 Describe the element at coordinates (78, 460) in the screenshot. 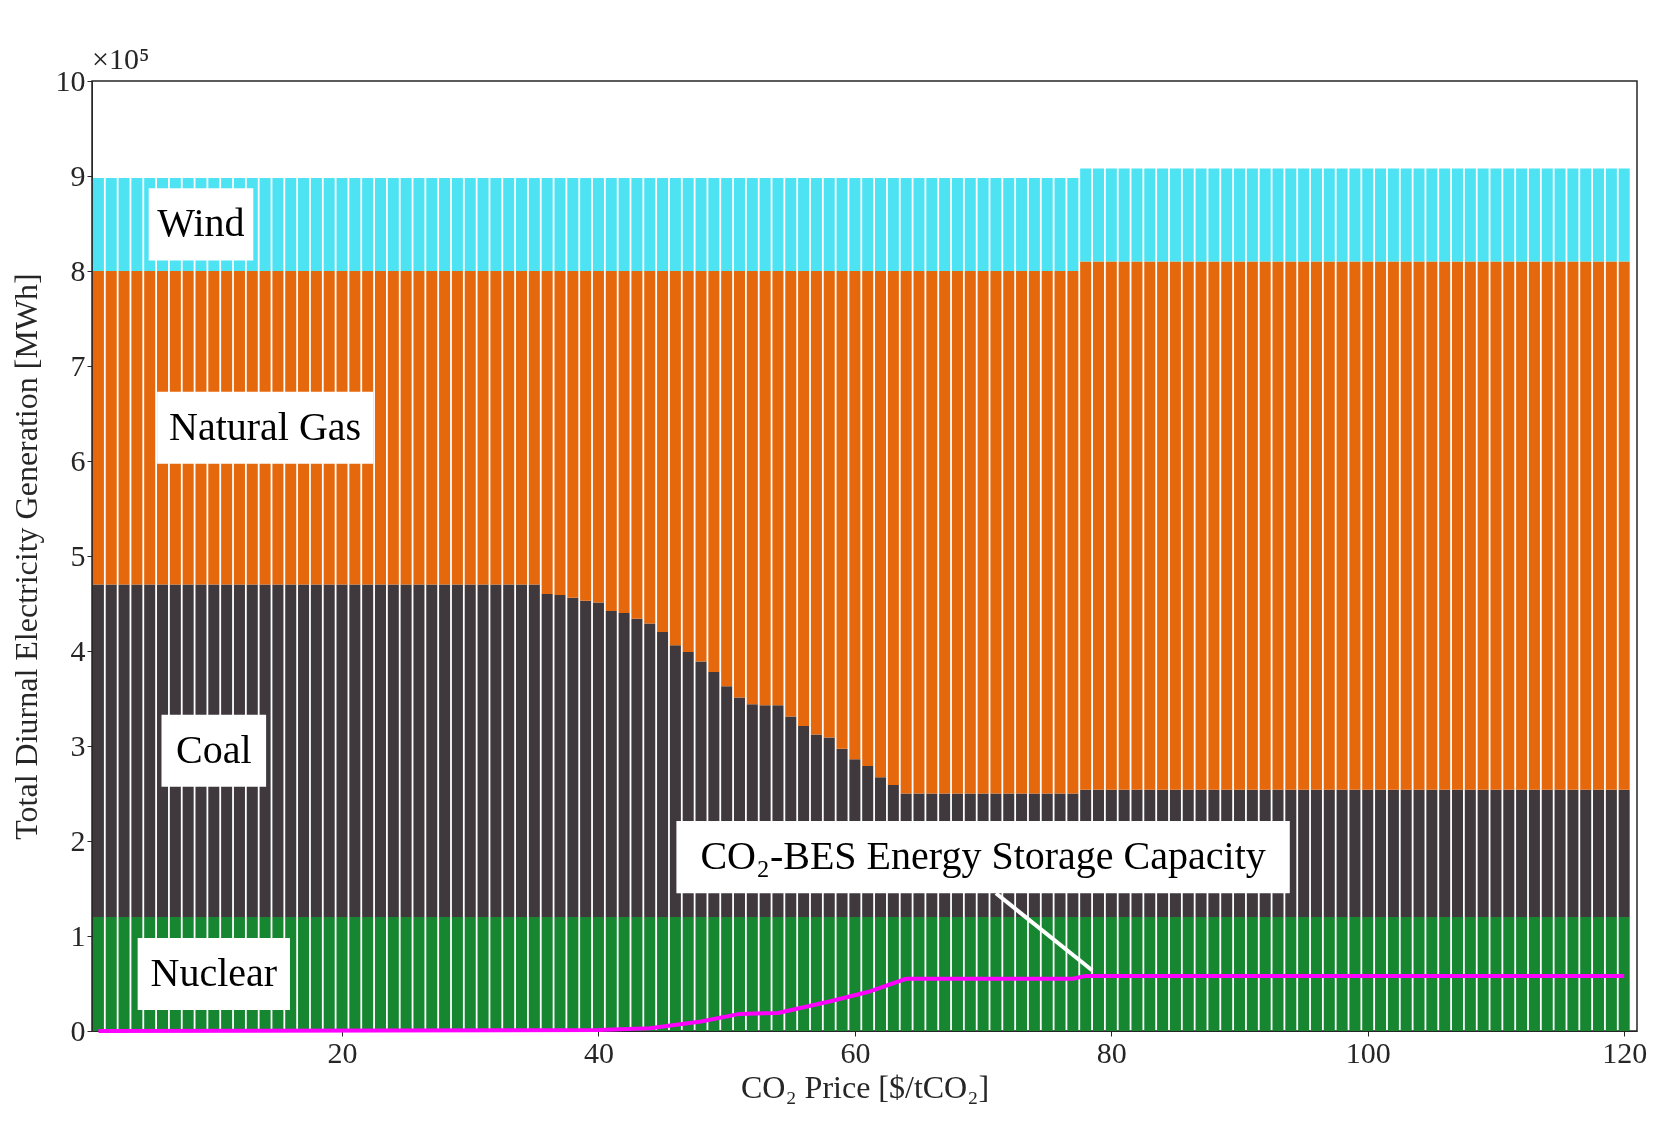

I see `y-tick-label: 6` at that location.